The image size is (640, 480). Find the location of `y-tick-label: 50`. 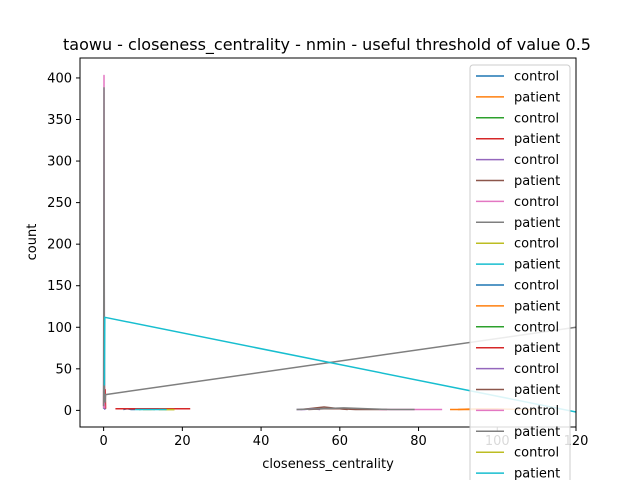

y-tick-label: 50 is located at coordinates (63, 369).